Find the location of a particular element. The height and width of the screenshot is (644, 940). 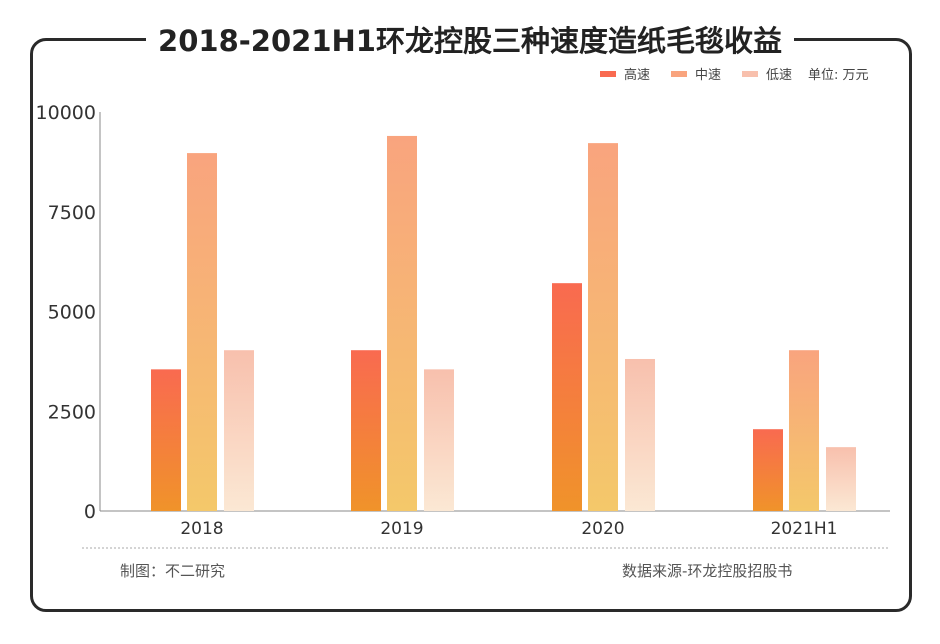

title-text: 2018-2021H1环龙控股三种速度造纸毛毯收益 is located at coordinates (470, 41).